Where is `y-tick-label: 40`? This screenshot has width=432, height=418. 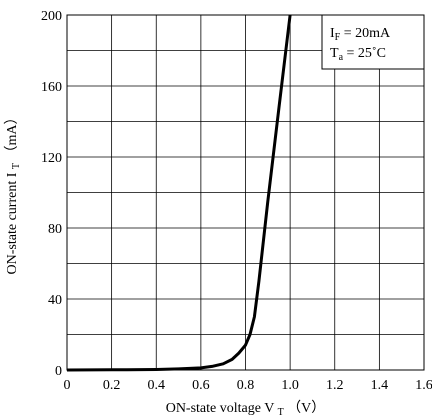
y-tick-label: 40 is located at coordinates (55, 300).